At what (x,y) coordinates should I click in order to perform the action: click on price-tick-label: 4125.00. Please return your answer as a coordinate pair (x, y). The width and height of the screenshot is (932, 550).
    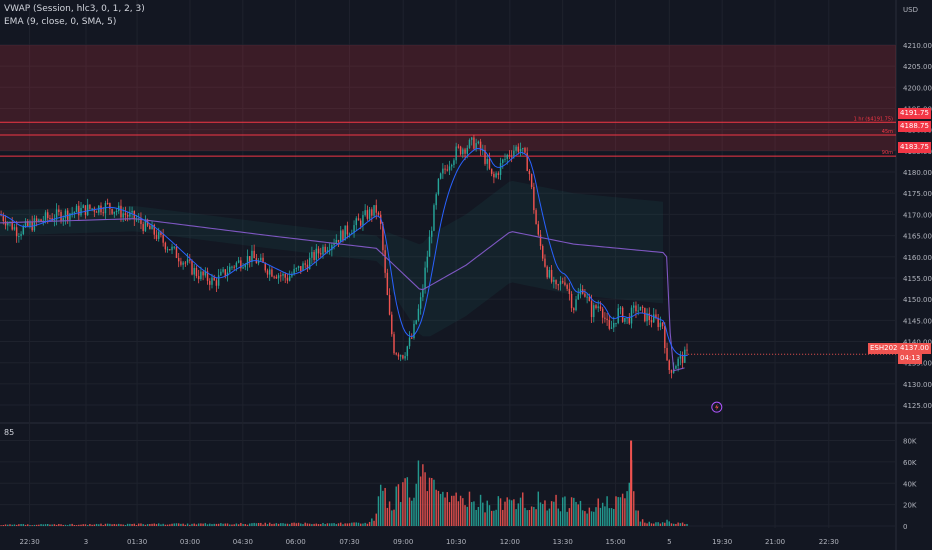
    Looking at the image, I should click on (917, 406).